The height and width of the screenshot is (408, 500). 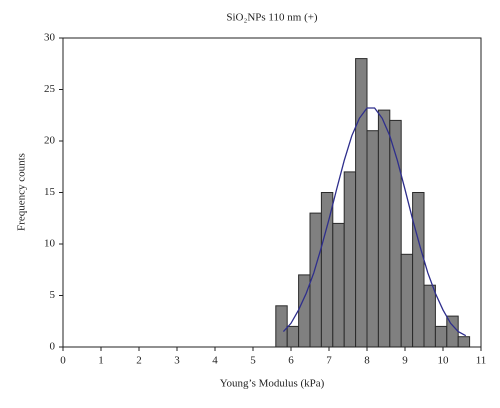 I want to click on x-tick-label: 1, so click(x=101, y=361).